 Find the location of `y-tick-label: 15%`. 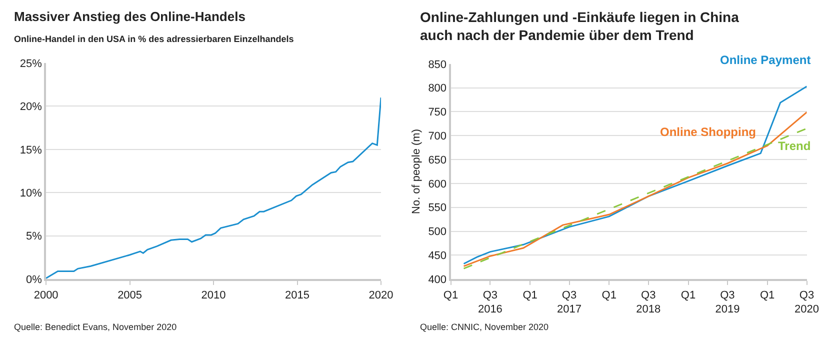

y-tick-label: 15% is located at coordinates (31, 150).